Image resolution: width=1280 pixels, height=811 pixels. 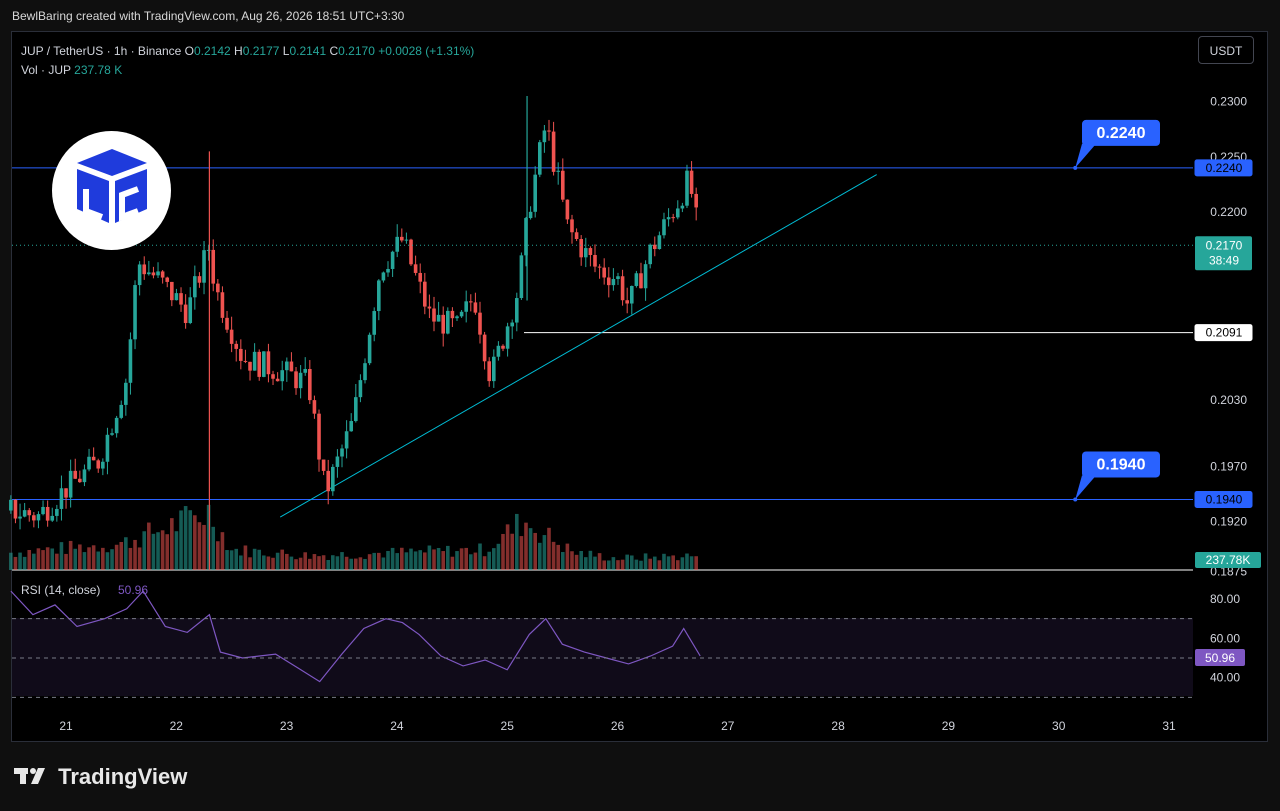 I want to click on volume-value: 237.78 K, so click(x=98, y=70).